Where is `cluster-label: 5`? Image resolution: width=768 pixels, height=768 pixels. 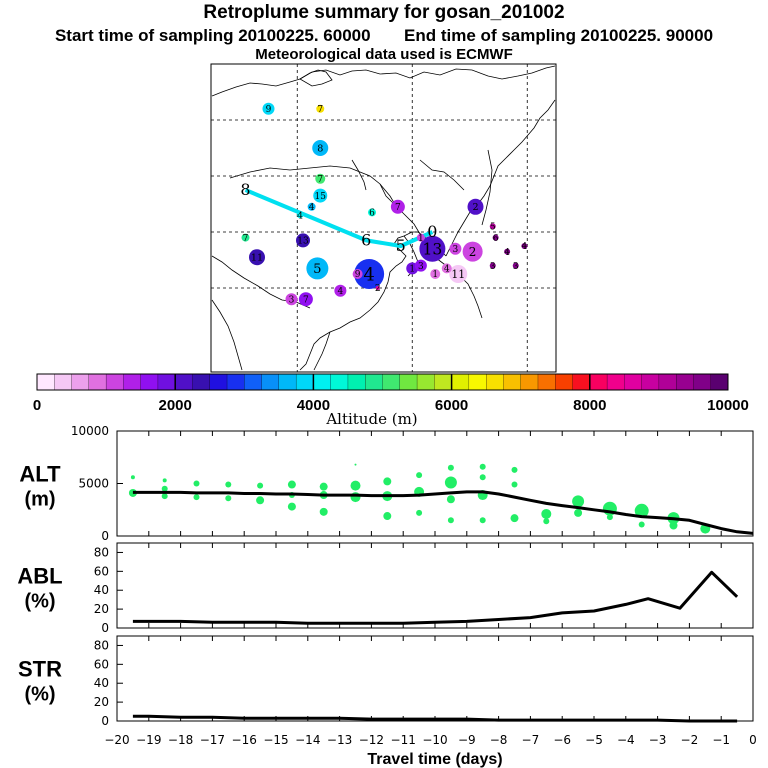 cluster-label: 5 is located at coordinates (493, 228).